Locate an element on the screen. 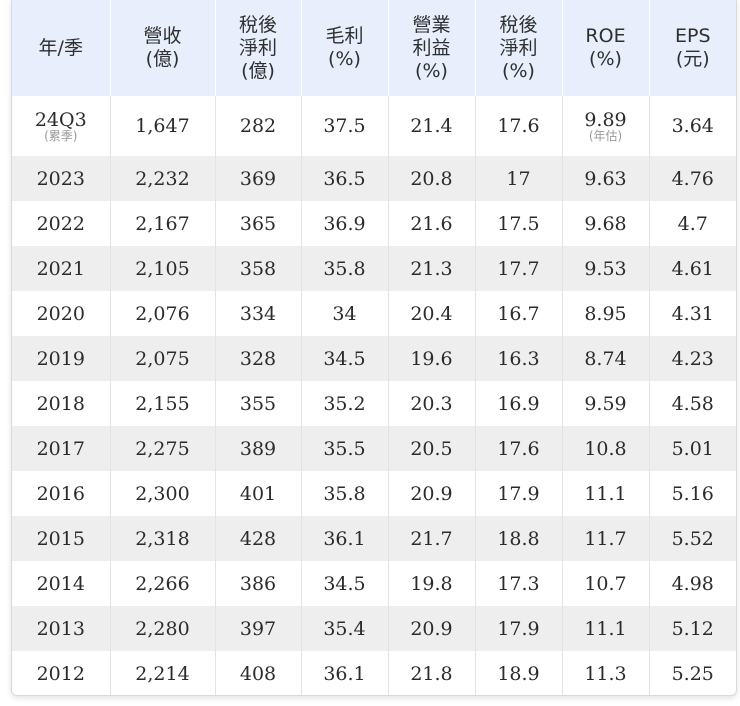 Image resolution: width=740 pixels, height=706 pixels. cell-net-margin: 16.7 is located at coordinates (519, 313).